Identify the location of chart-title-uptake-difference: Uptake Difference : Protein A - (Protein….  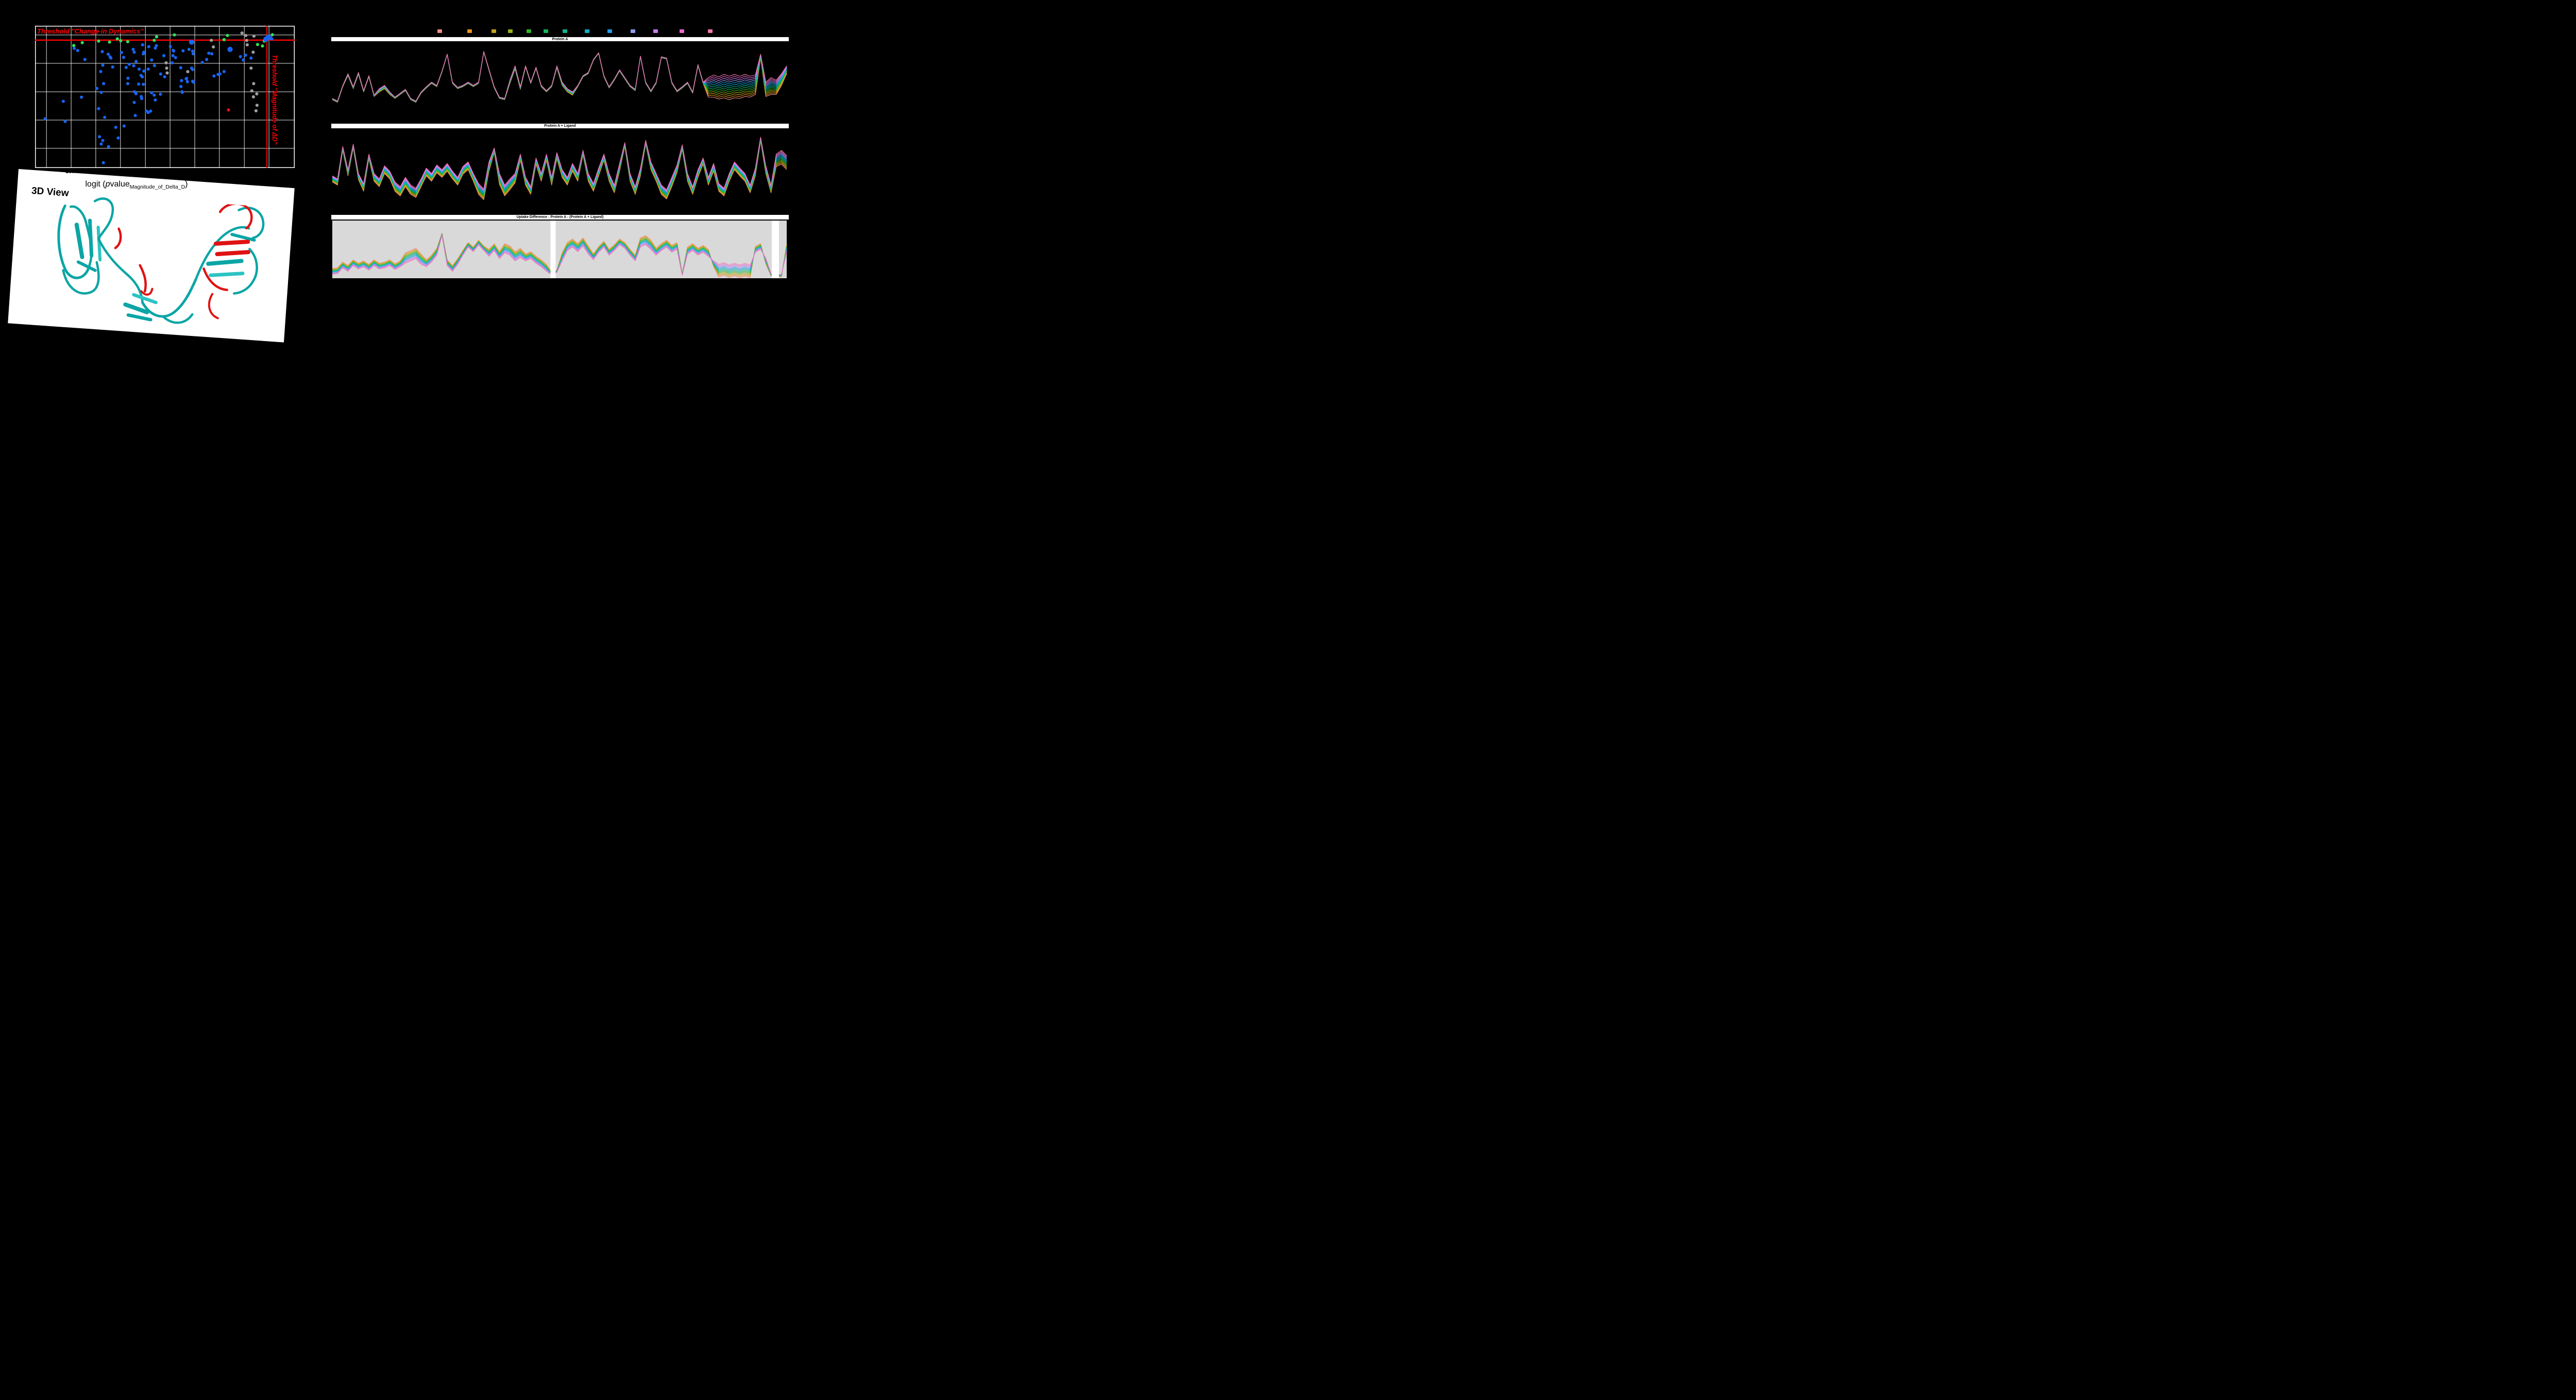
(560, 217).